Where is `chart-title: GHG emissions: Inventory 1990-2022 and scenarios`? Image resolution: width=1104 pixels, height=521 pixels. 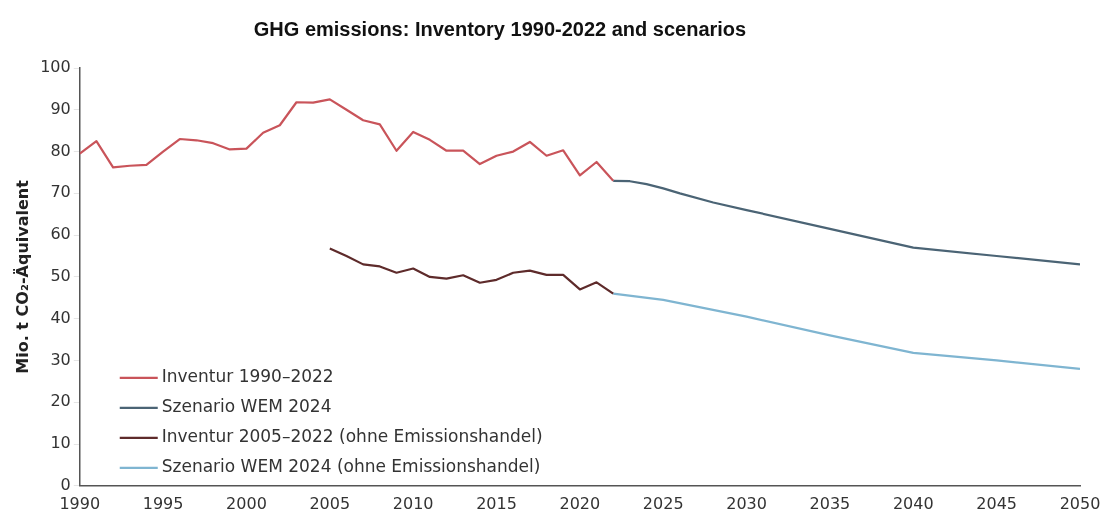
chart-title: GHG emissions: Inventory 1990-2022 and scenarios is located at coordinates (500, 29).